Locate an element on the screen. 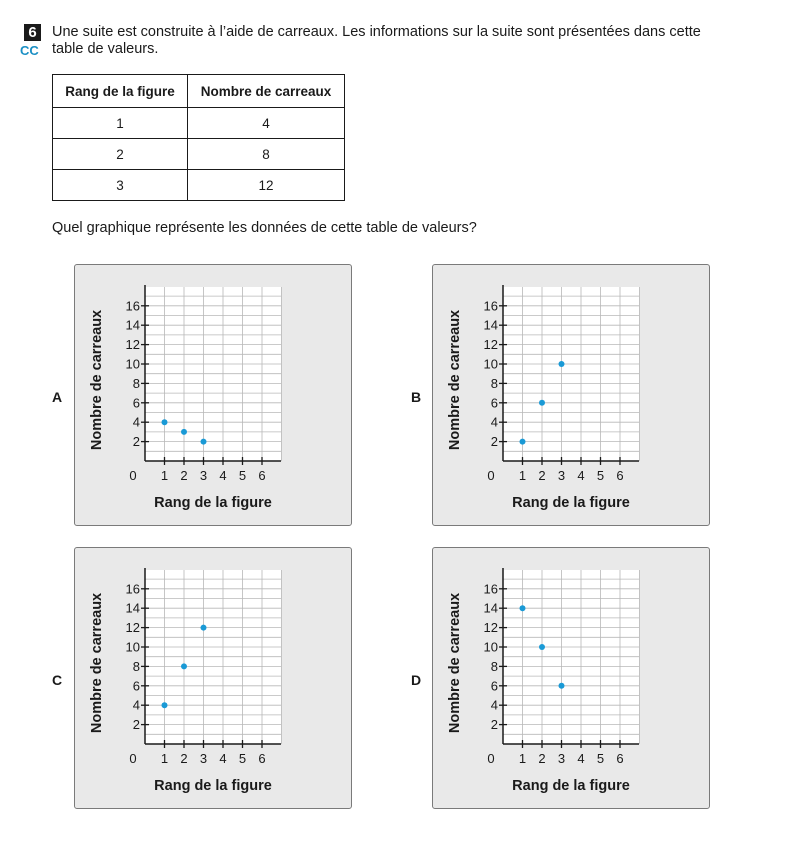 The width and height of the screenshot is (797, 843). table-cell: 2 is located at coordinates (120, 154).